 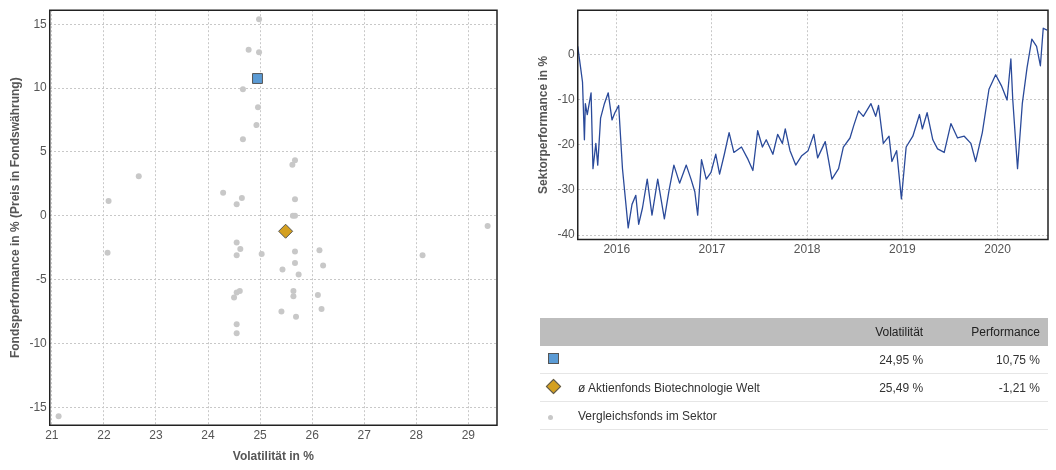 I want to click on x-tick-label: 2019, so click(x=903, y=249).